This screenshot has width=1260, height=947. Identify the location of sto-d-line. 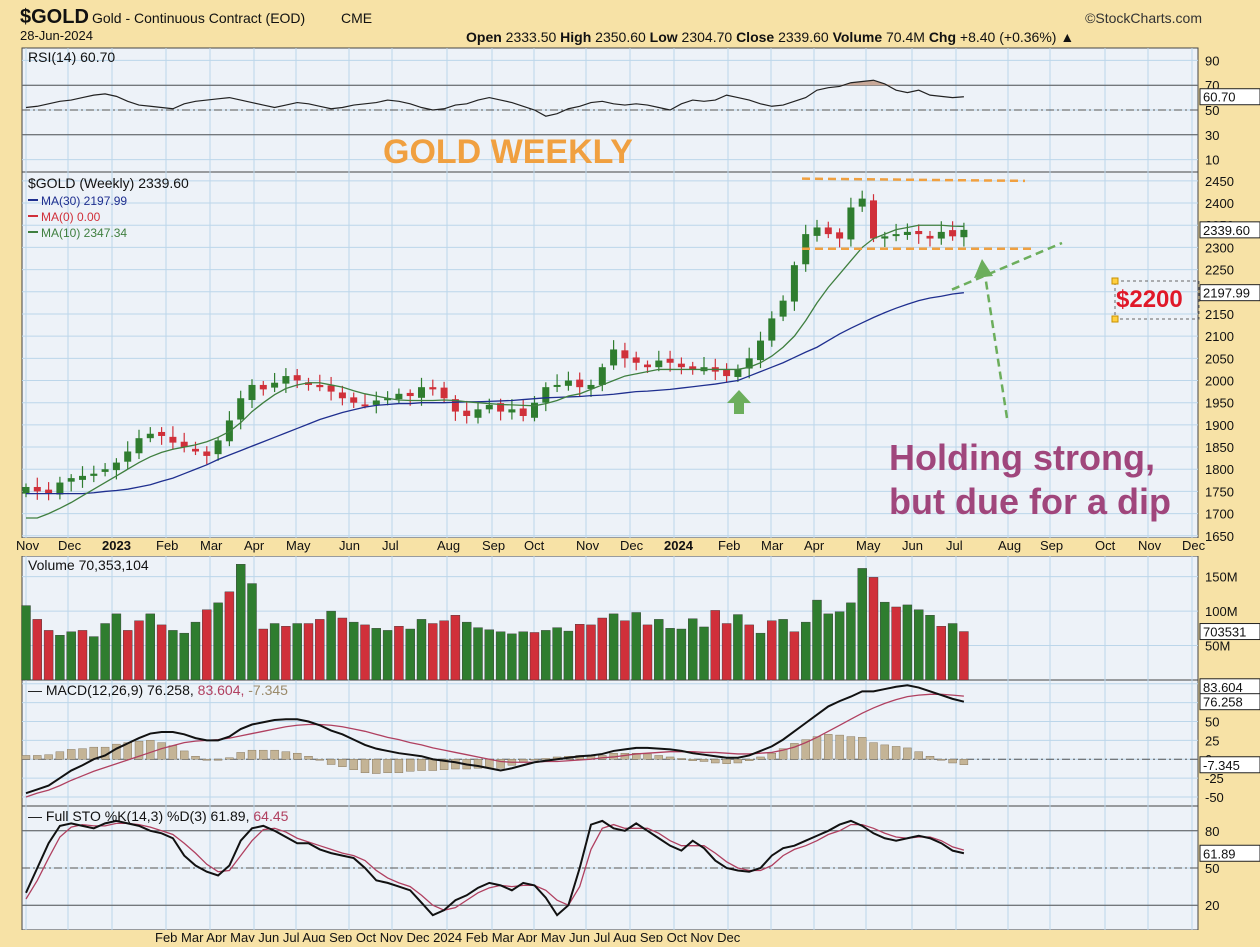
(495, 866).